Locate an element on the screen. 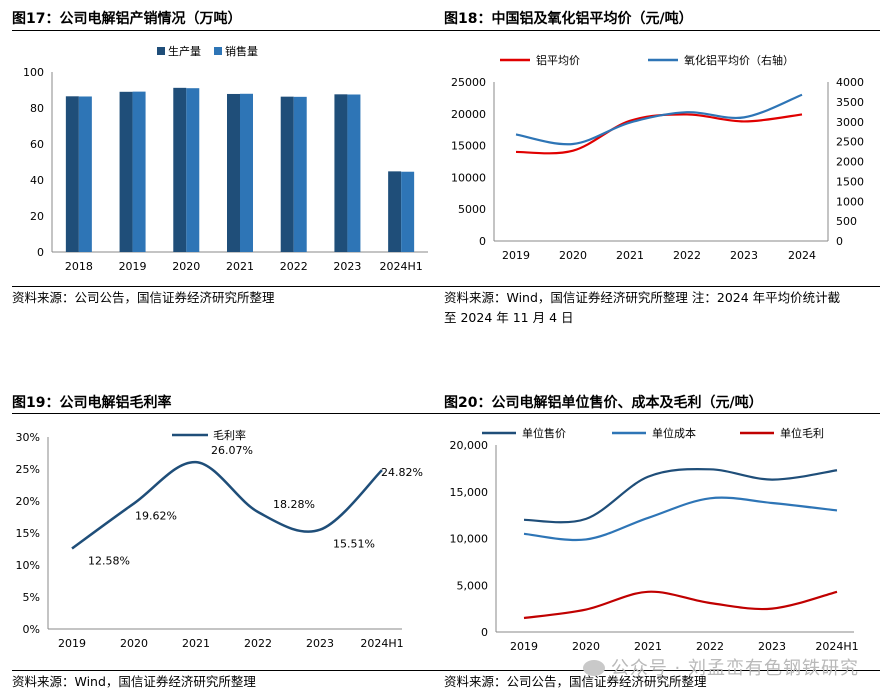 The width and height of the screenshot is (889, 700). y2-tick-label-6: 3000 is located at coordinates (850, 122).